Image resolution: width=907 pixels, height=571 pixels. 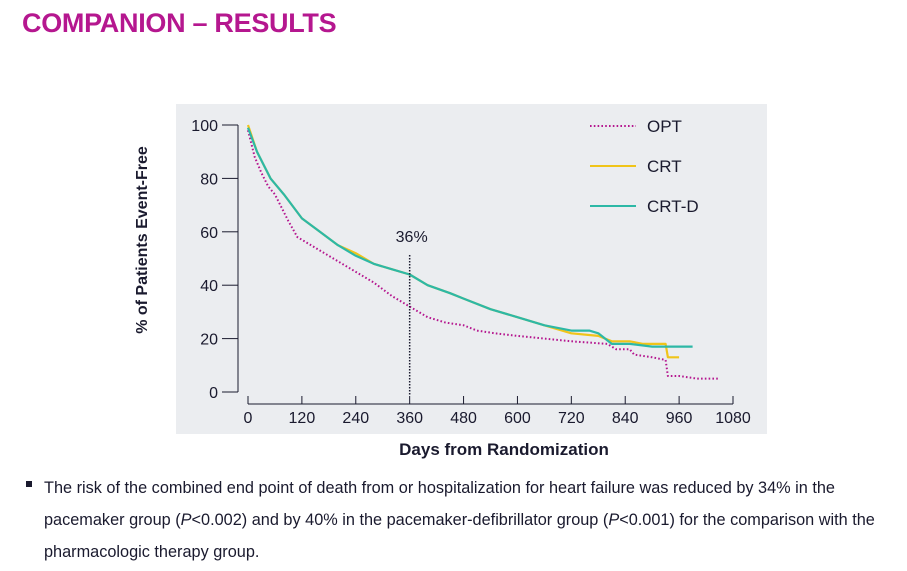 I want to click on y-tick-label: 100, so click(x=204, y=126).